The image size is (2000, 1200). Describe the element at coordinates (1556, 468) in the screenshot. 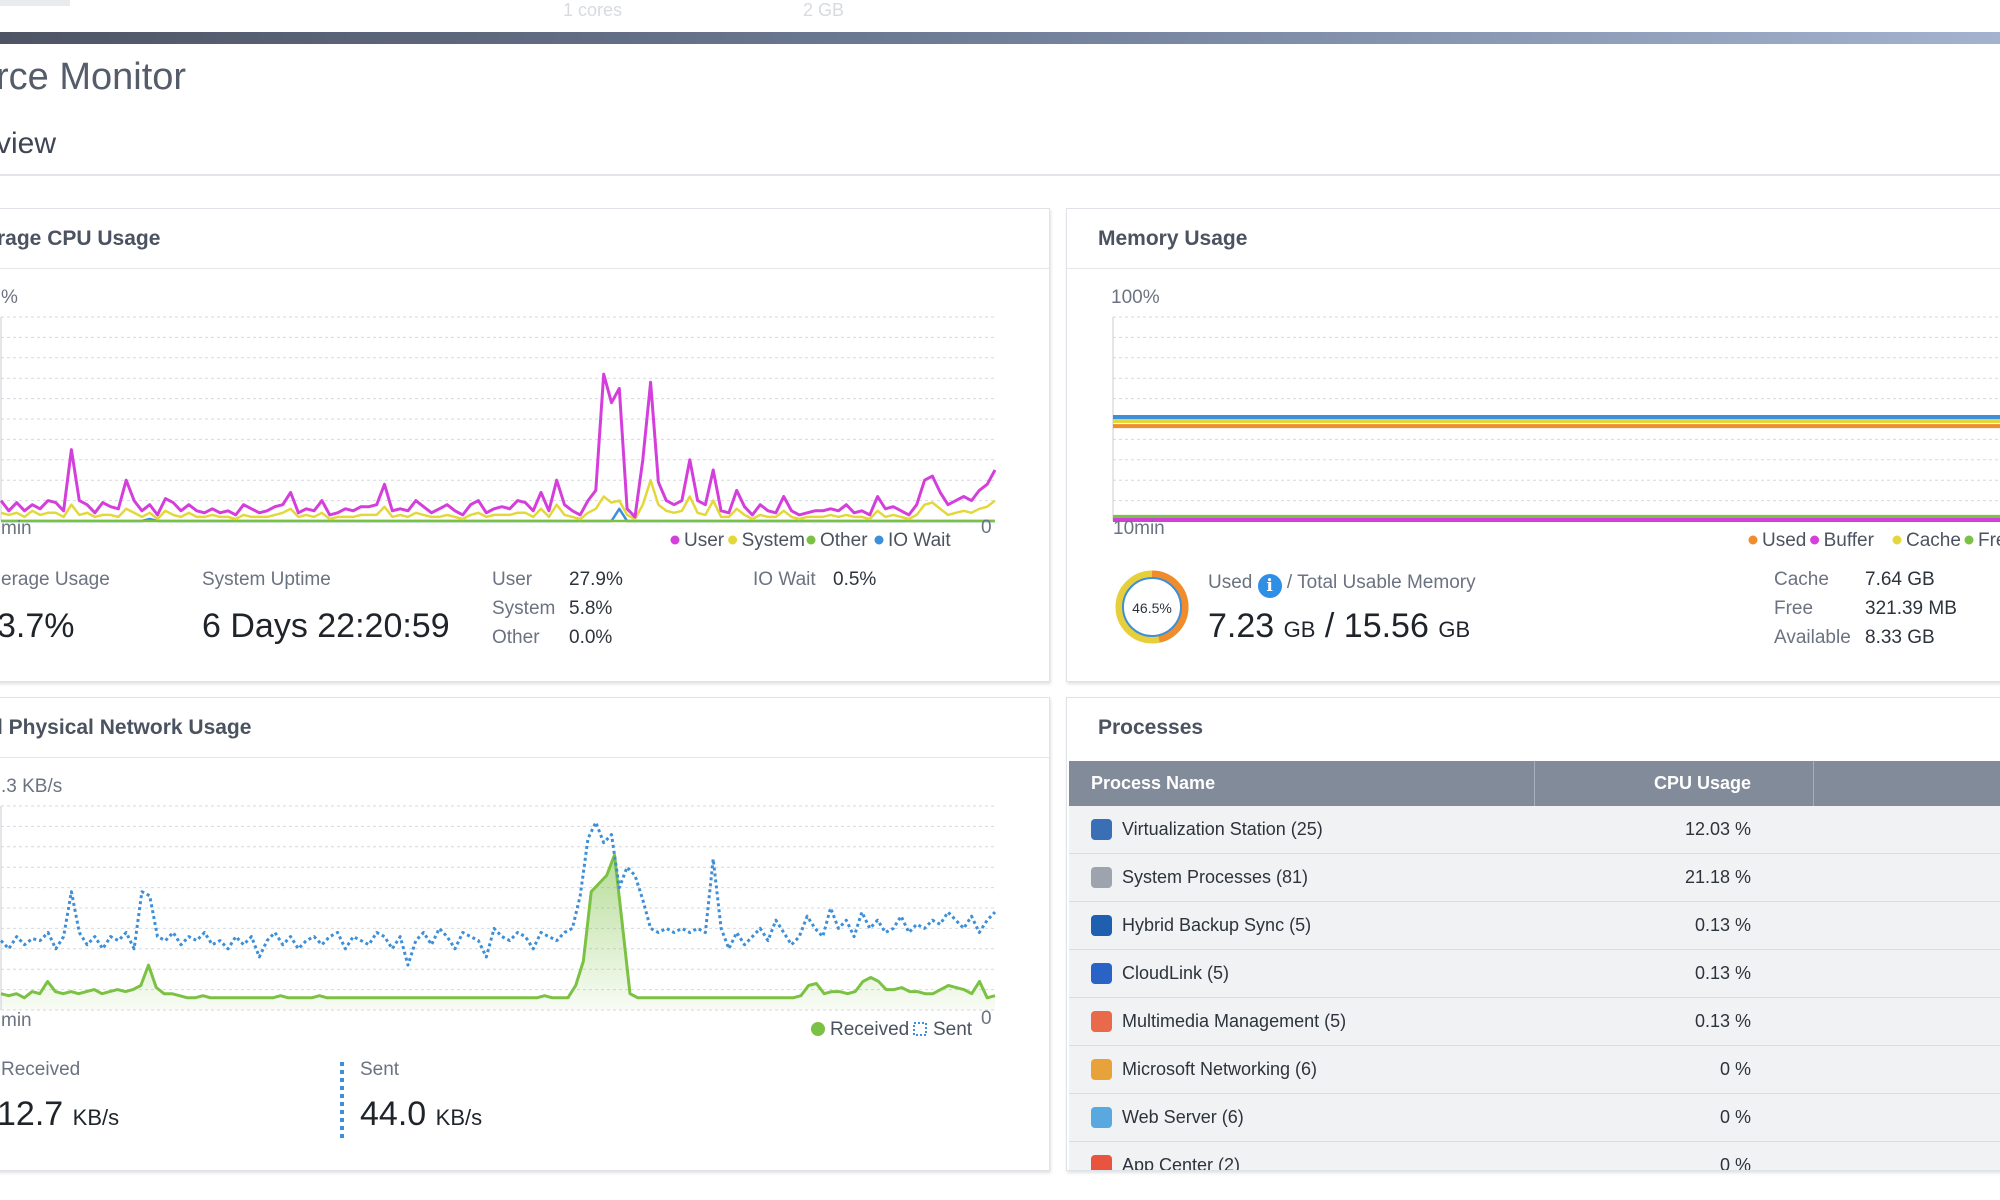

I see `memory-chart-lines` at that location.